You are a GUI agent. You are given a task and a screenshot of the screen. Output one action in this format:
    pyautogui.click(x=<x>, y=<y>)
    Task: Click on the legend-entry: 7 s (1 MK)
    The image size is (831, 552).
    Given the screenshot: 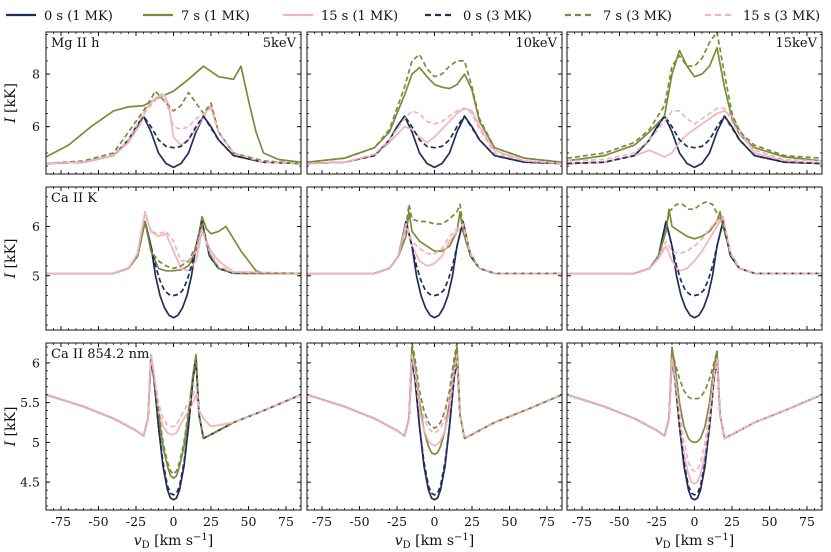 What is the action you would take?
    pyautogui.click(x=196, y=16)
    